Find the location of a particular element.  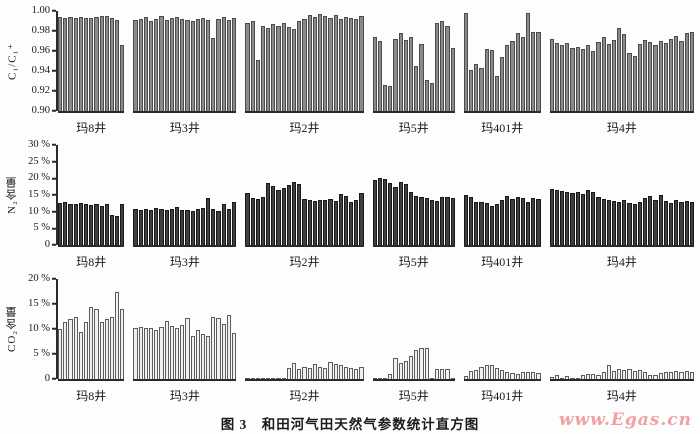

well-group: 玛8井 is located at coordinates (91, 207).